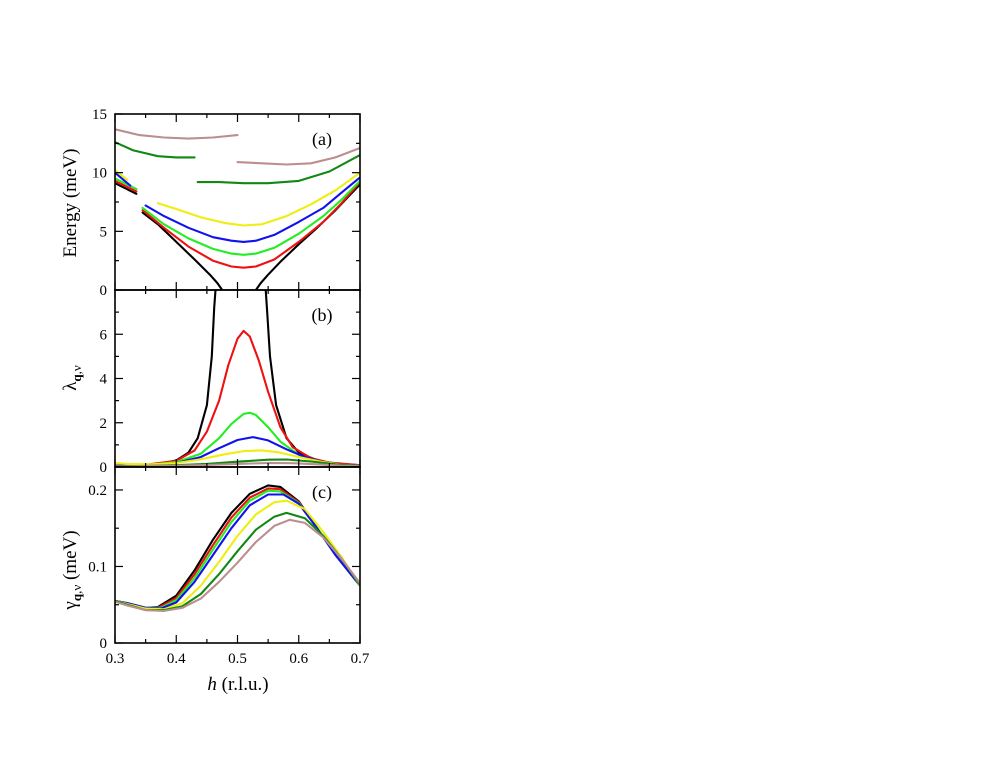 The height and width of the screenshot is (758, 981). I want to click on y-tick-label: 6, so click(104, 335).